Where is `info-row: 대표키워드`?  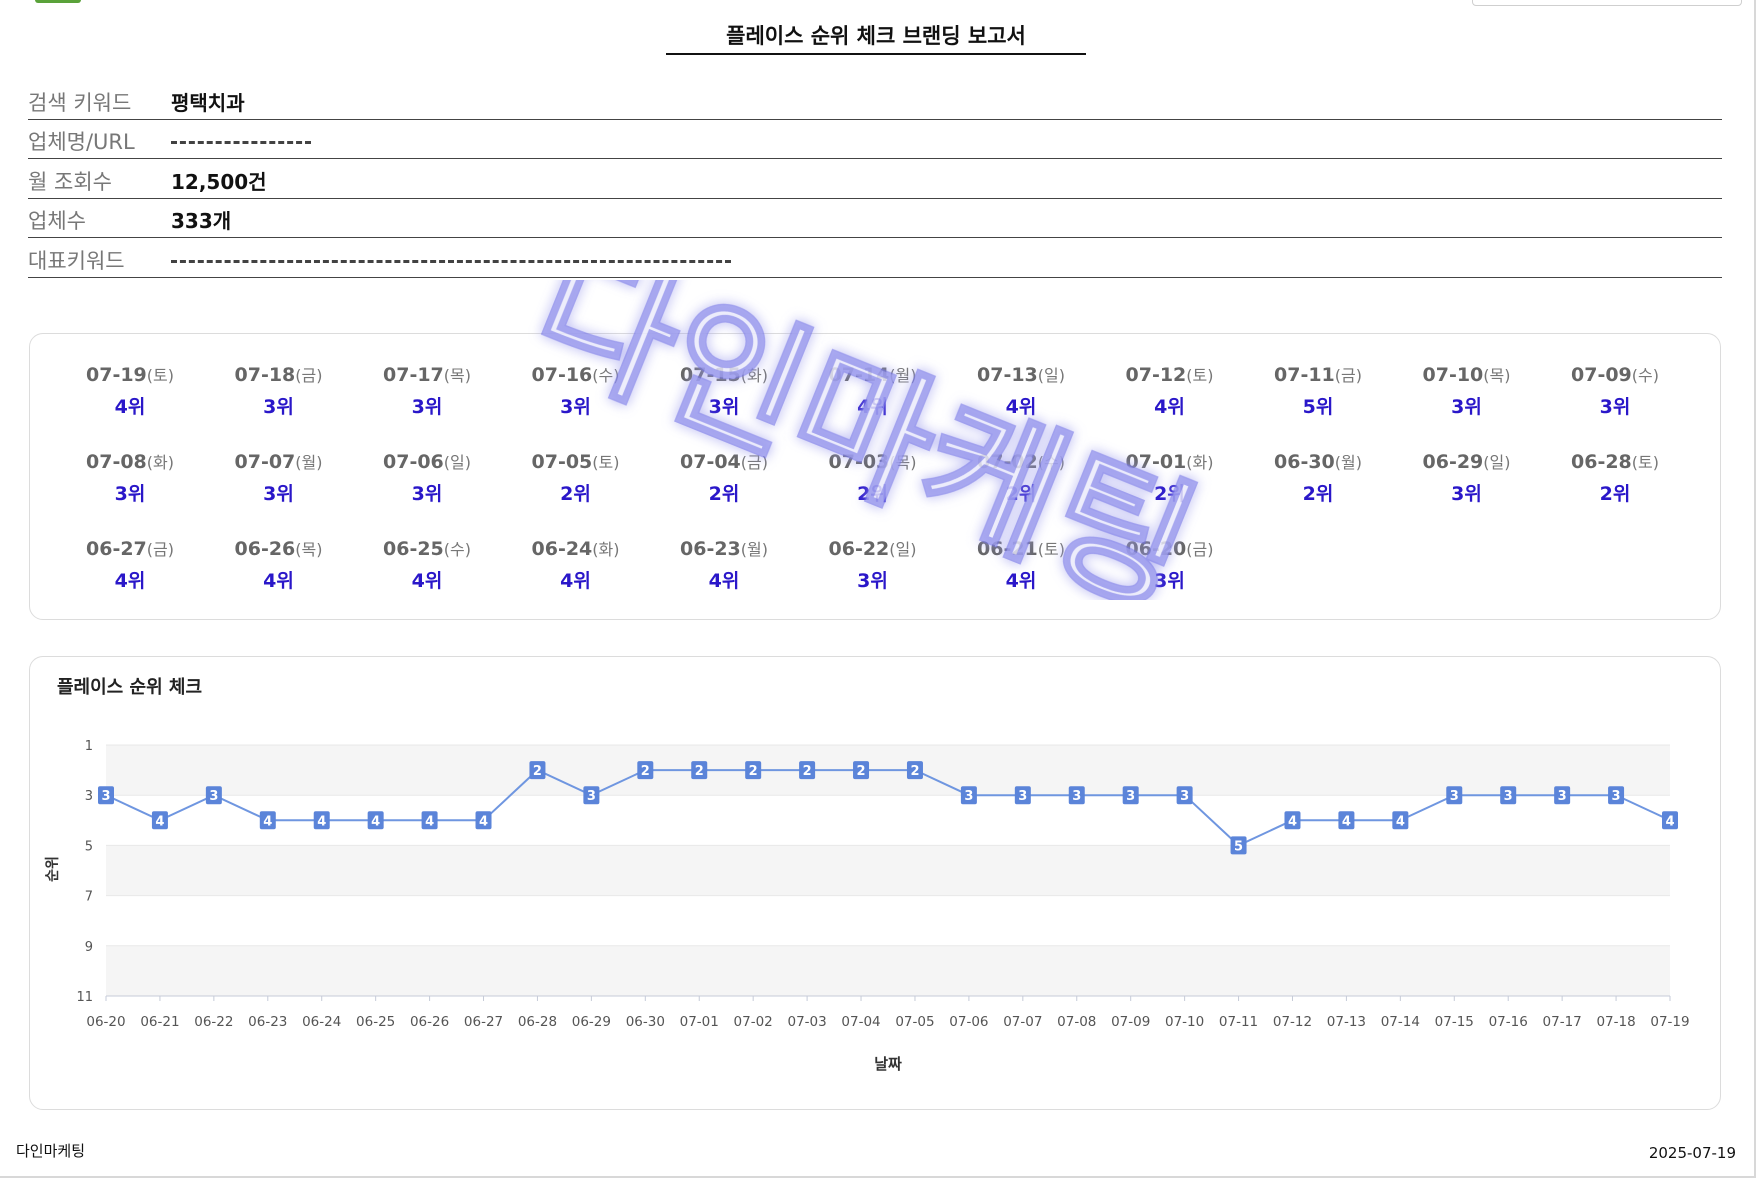
info-row: 대표키워드 is located at coordinates (875, 258).